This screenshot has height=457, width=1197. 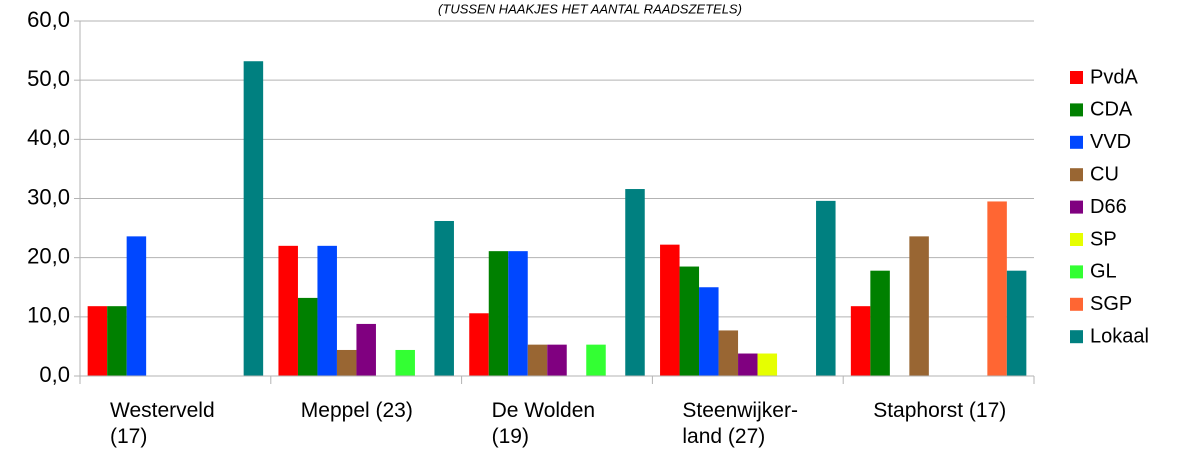 I want to click on x-tick-label: Steenwijker- land (27), so click(x=740, y=423).